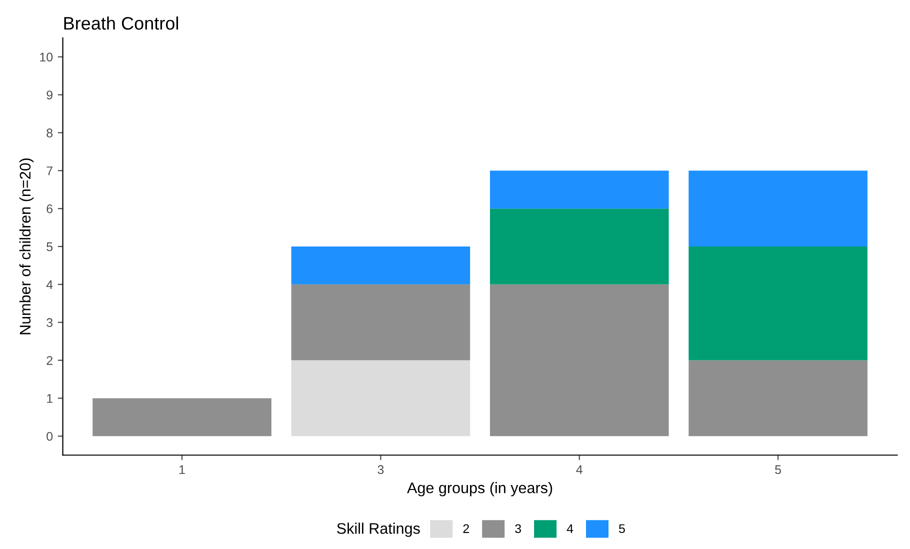 The width and height of the screenshot is (910, 549). What do you see at coordinates (479, 489) in the screenshot?
I see `x-axis-title: Age groups (in years)` at bounding box center [479, 489].